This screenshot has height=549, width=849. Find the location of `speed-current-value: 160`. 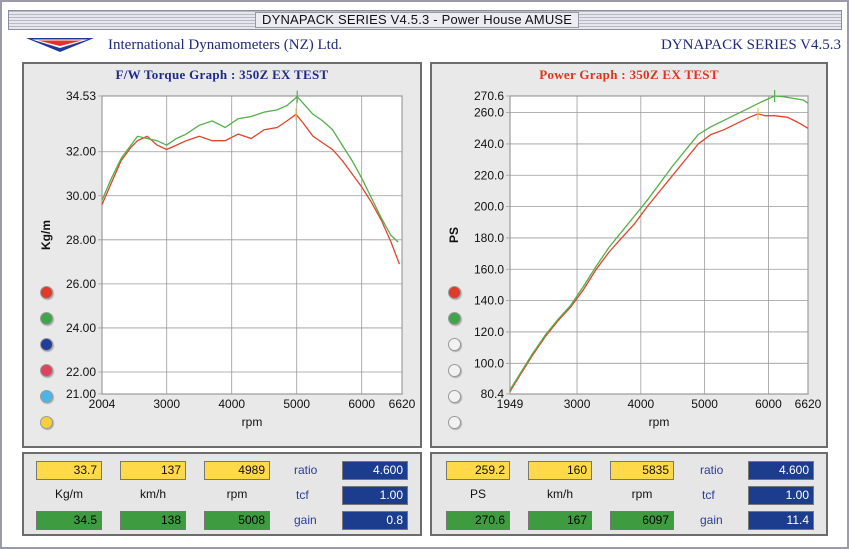

speed-current-value: 160 is located at coordinates (560, 470).